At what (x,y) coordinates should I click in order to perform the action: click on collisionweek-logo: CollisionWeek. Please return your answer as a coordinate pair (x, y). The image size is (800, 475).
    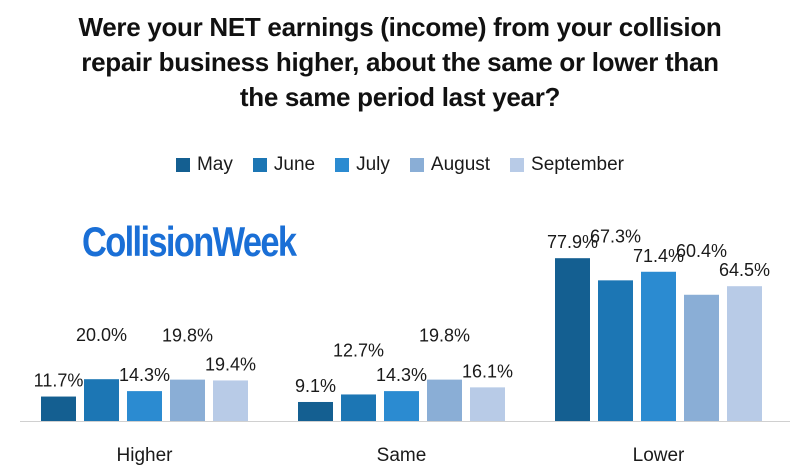
    Looking at the image, I should click on (189, 241).